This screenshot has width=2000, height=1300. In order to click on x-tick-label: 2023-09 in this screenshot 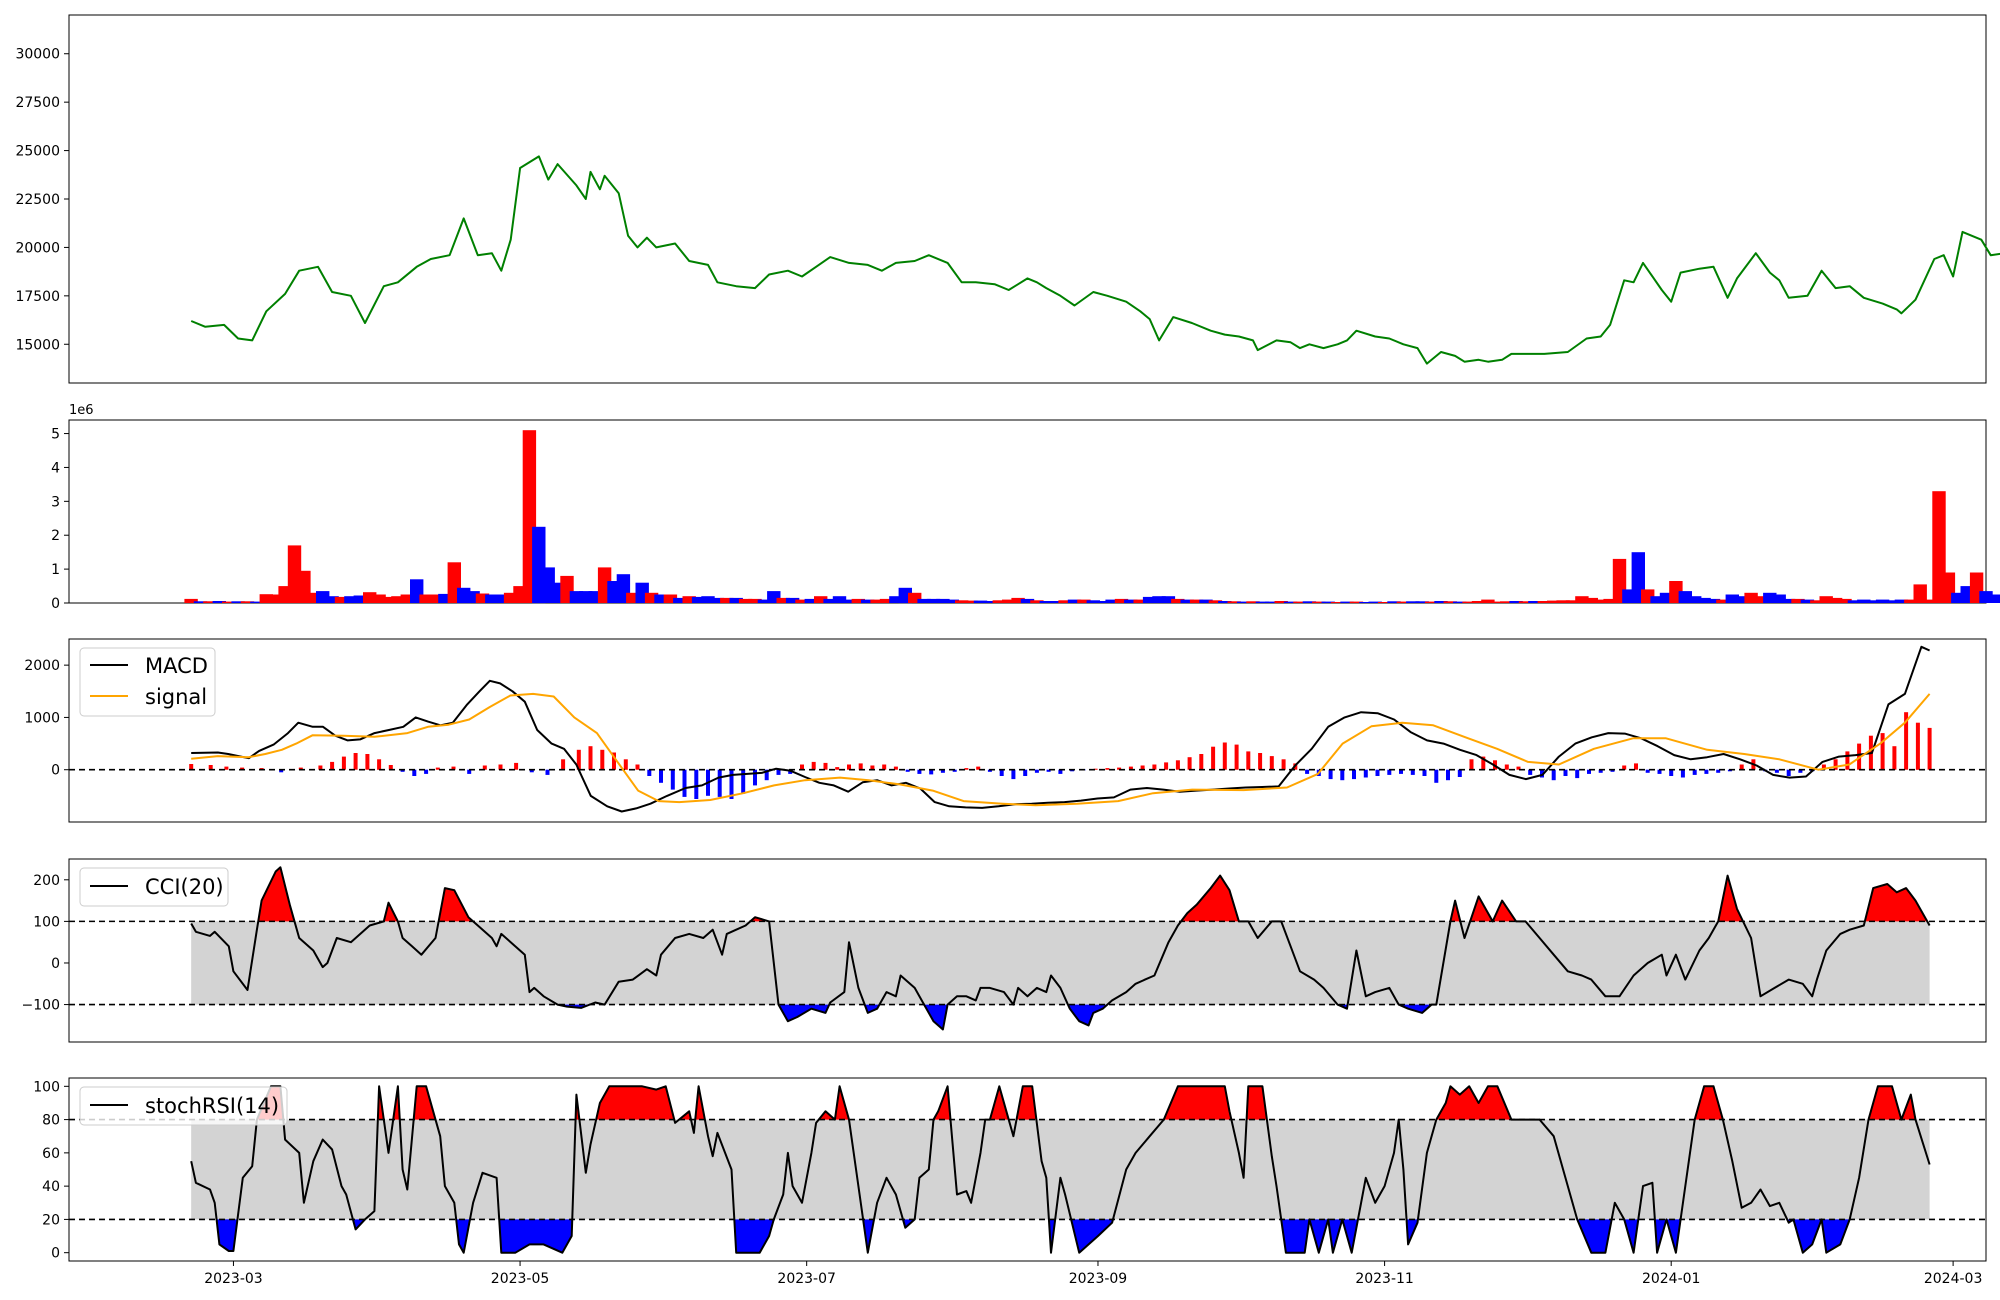, I will do `click(1098, 1279)`.